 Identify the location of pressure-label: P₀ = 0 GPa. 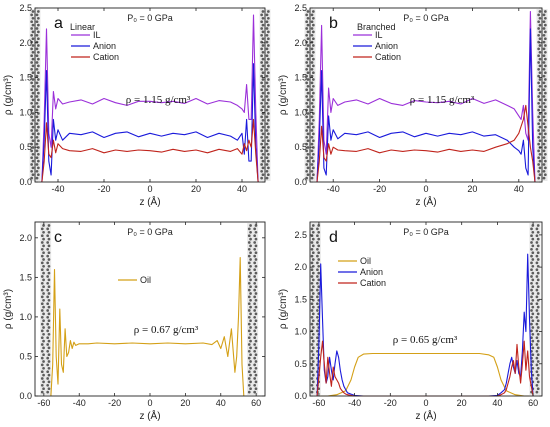
(426, 232).